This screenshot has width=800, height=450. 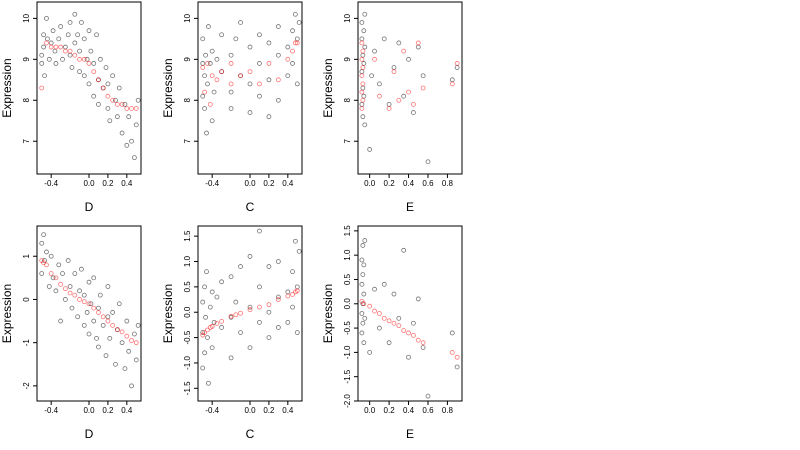 What do you see at coordinates (26, 386) in the screenshot?
I see `y-tick-label: -2` at bounding box center [26, 386].